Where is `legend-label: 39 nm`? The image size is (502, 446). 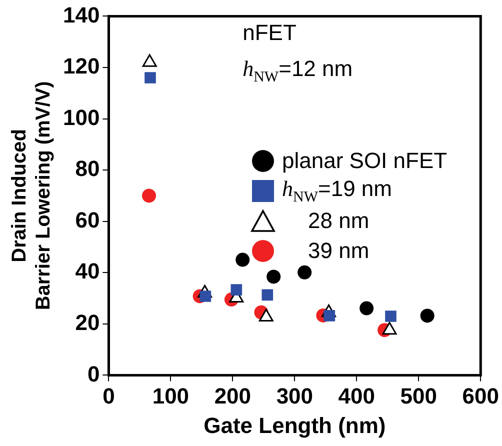 legend-label: 39 nm is located at coordinates (339, 251).